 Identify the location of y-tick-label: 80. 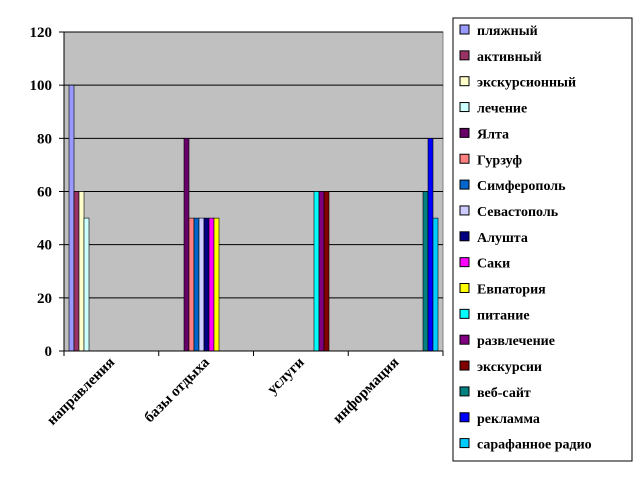
(44, 139).